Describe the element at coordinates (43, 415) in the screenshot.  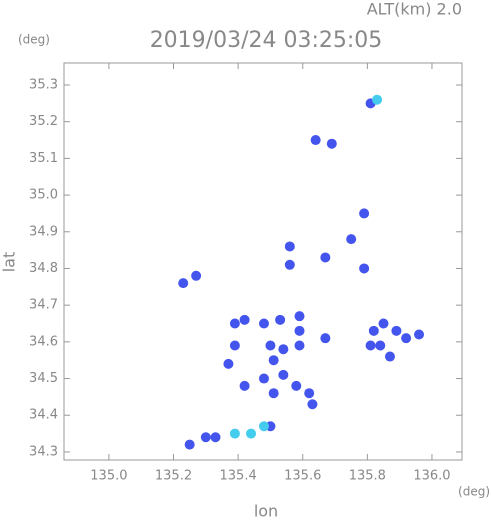
I see `y-tick-label: 34.4` at that location.